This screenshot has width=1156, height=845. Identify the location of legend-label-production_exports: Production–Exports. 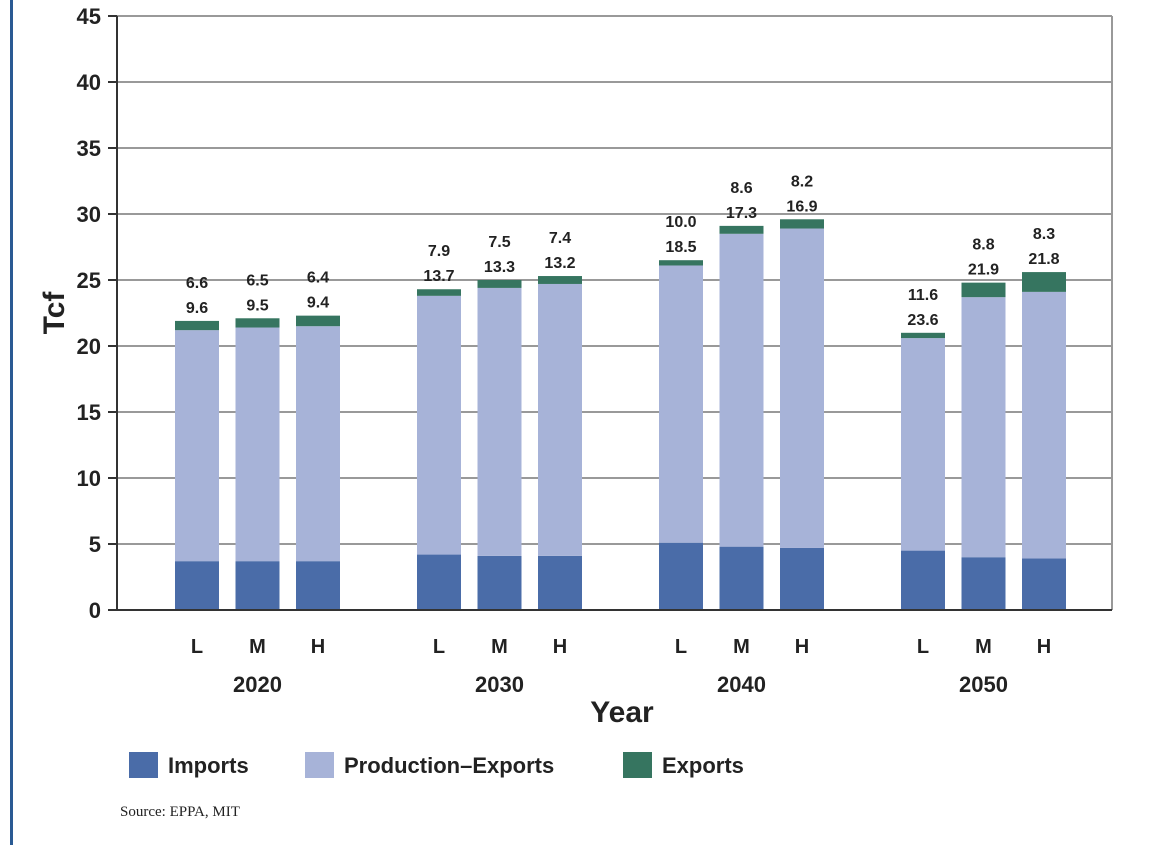
(449, 765).